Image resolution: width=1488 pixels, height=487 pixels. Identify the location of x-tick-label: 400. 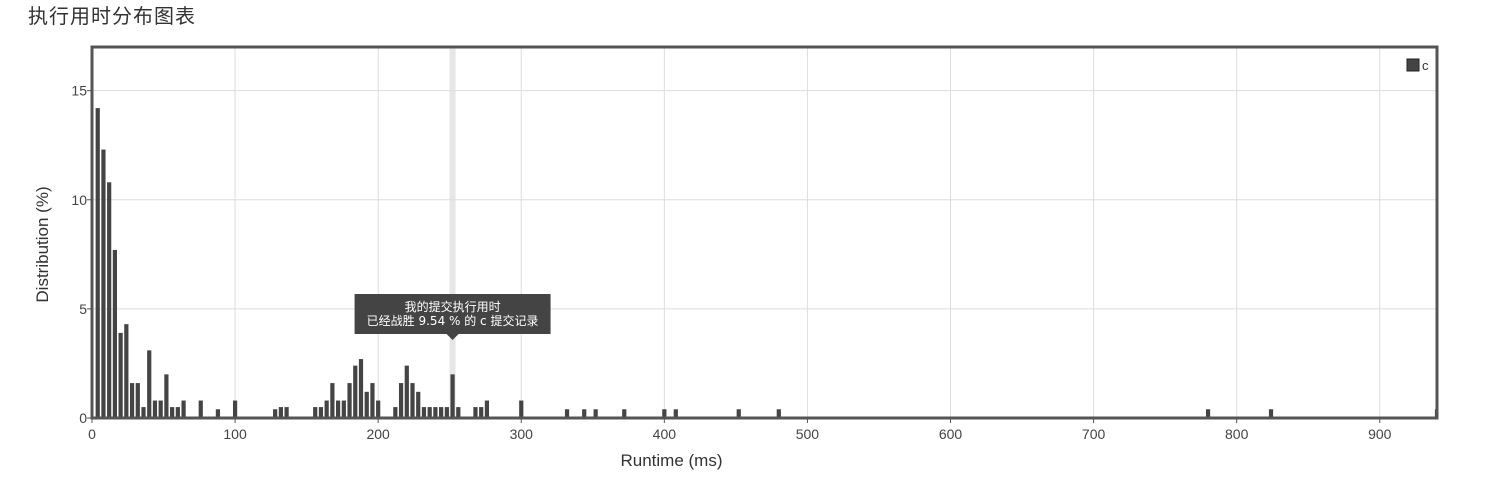
(665, 434).